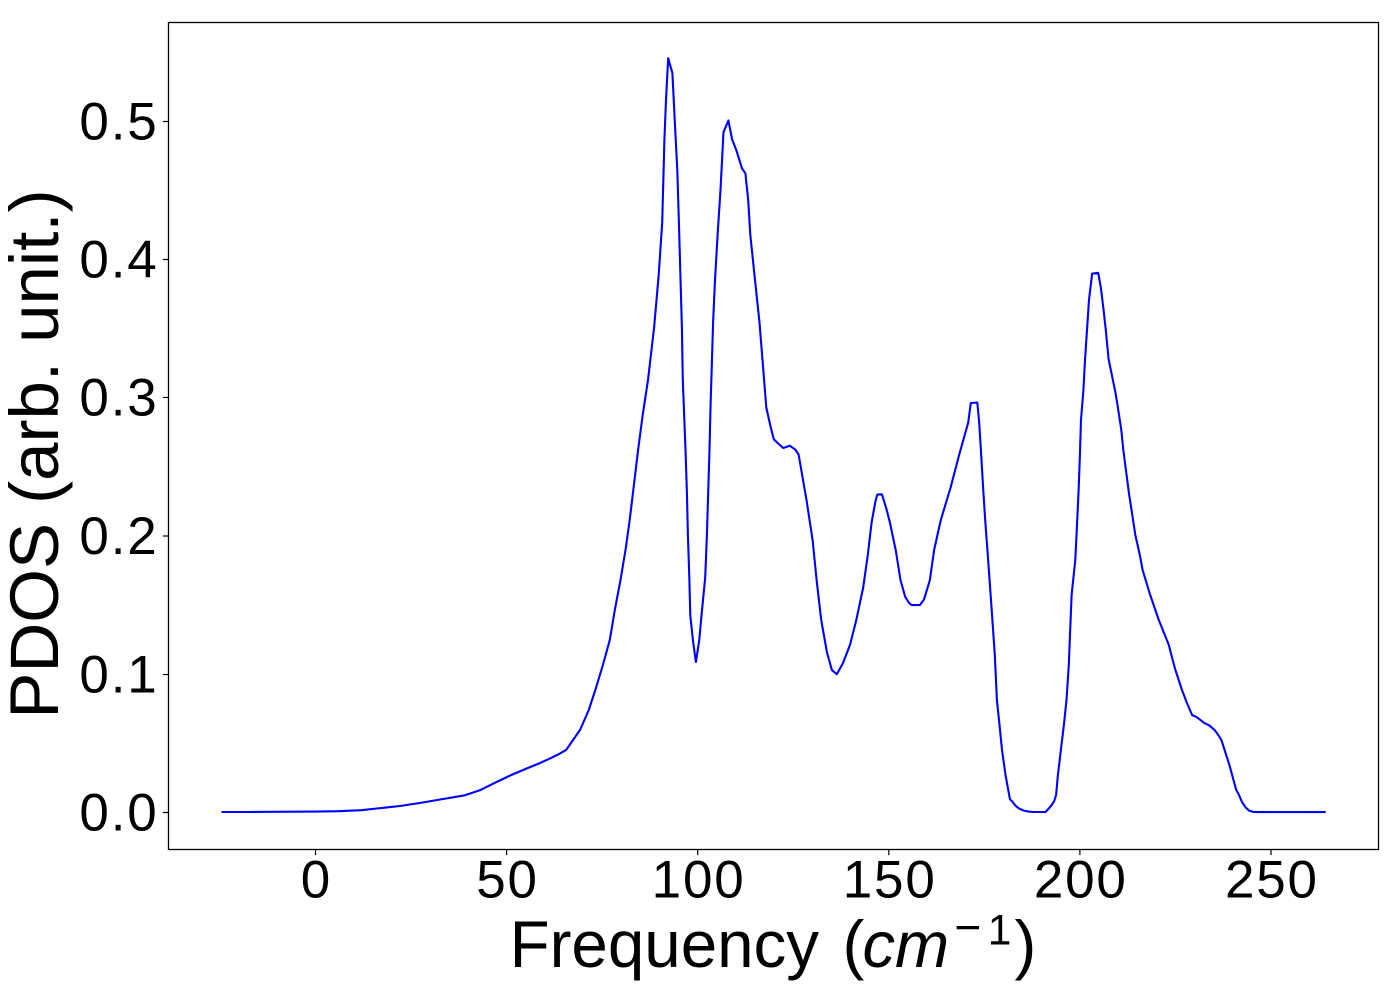  I want to click on svg-text: 0.1, so click(118, 675).